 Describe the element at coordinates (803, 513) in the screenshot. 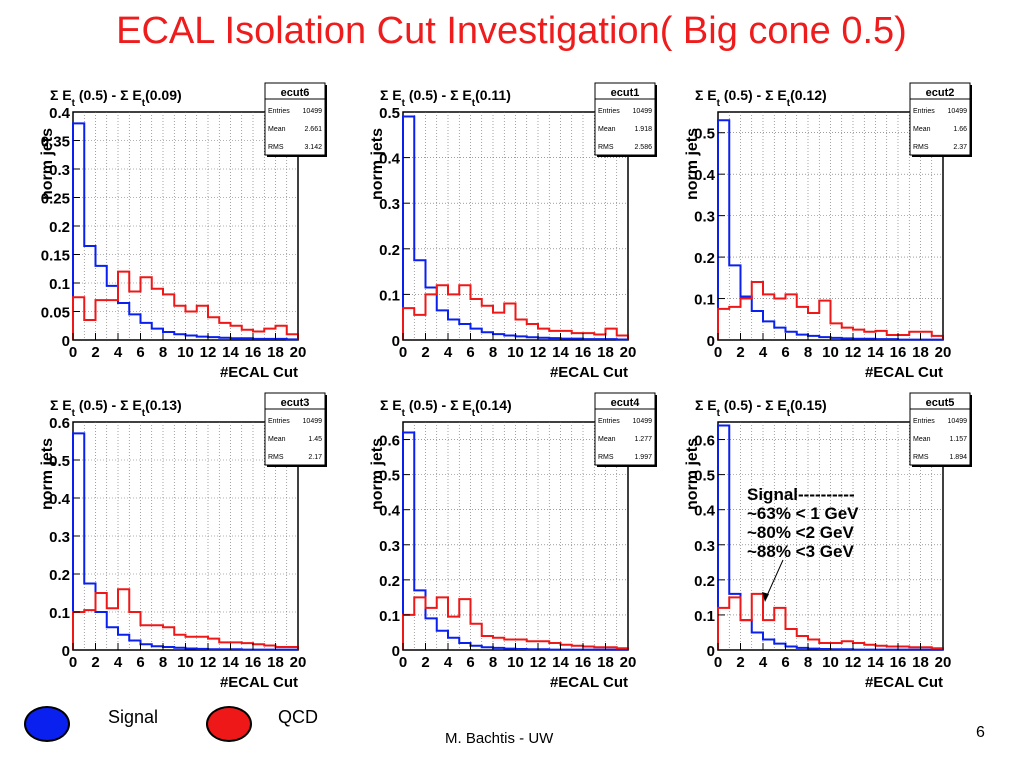

I see `annotation-line: ~63% < 1 GeV` at that location.